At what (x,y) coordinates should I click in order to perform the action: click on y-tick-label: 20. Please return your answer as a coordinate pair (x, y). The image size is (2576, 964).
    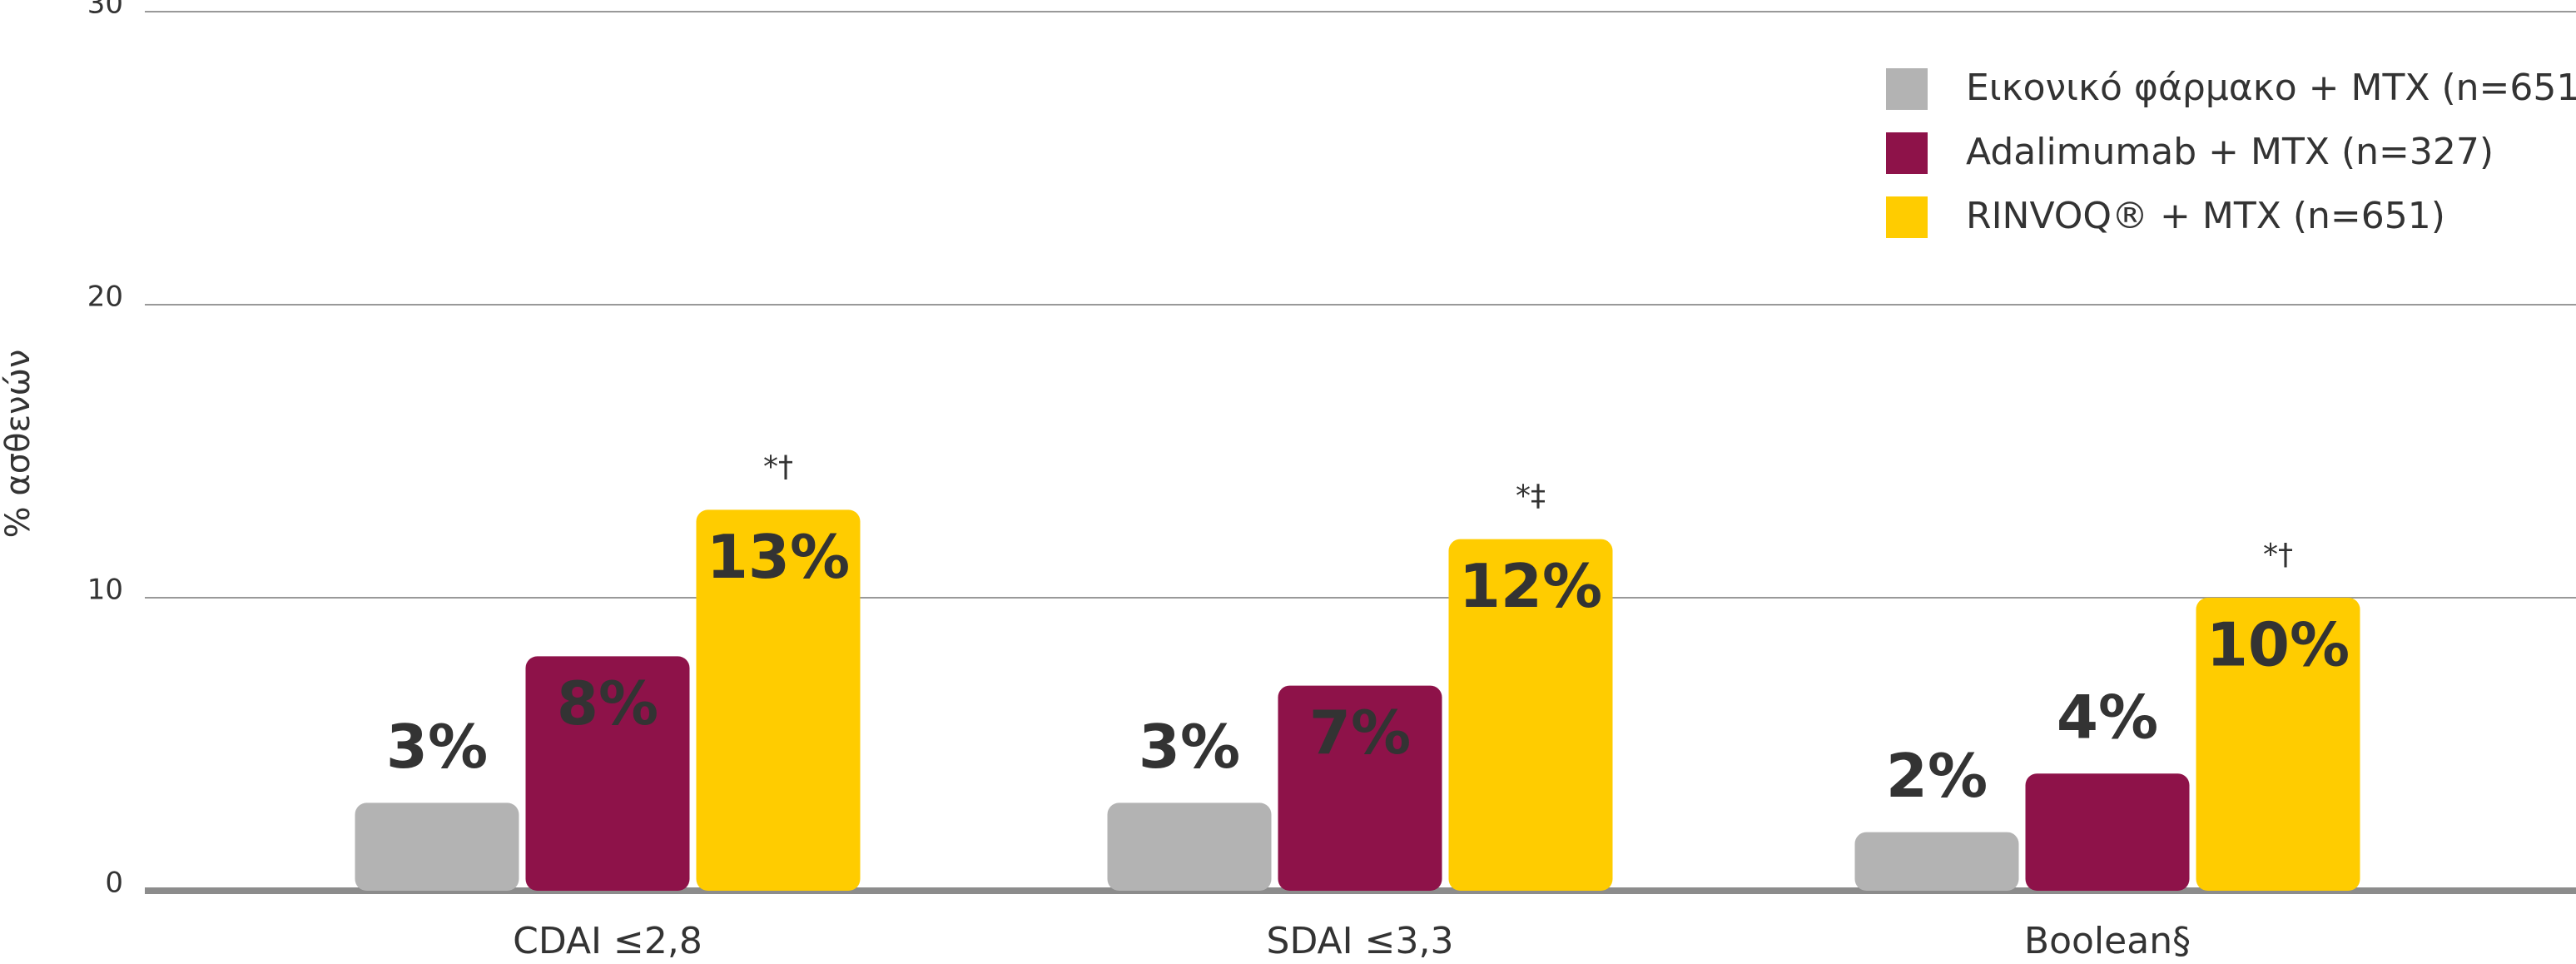
    Looking at the image, I should click on (105, 297).